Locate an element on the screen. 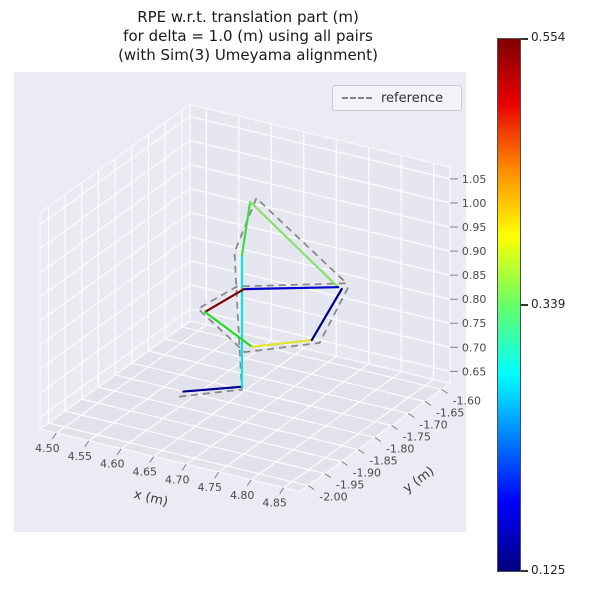 This screenshot has height=600, width=600. colorbar-tick-max is located at coordinates (524, 39).